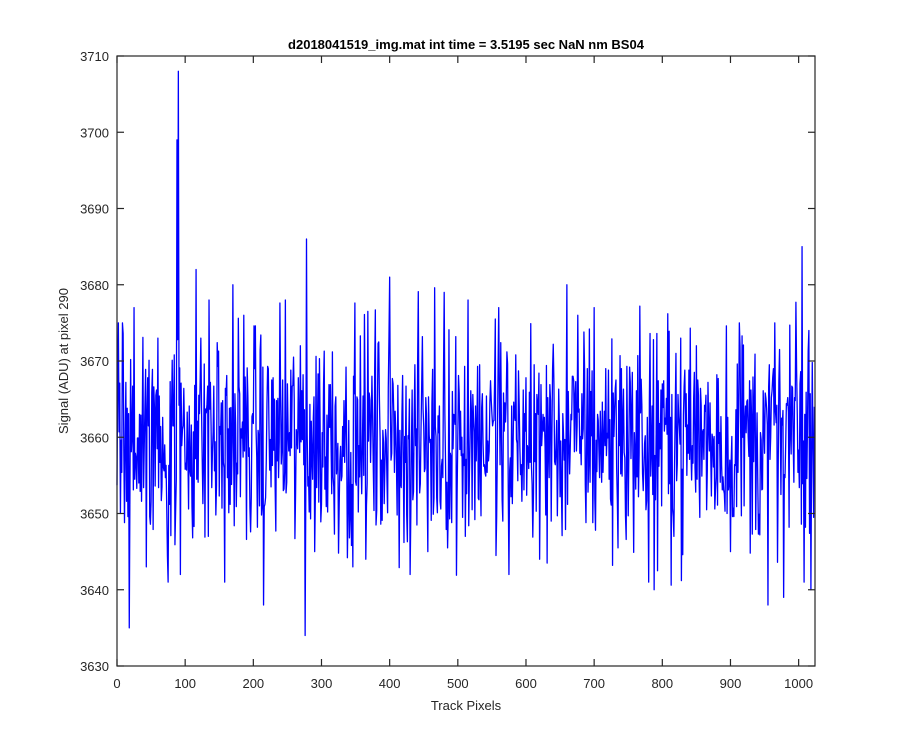 This screenshot has height=750, width=900. What do you see at coordinates (466, 705) in the screenshot?
I see `x-axis-label: Track Pixels` at bounding box center [466, 705].